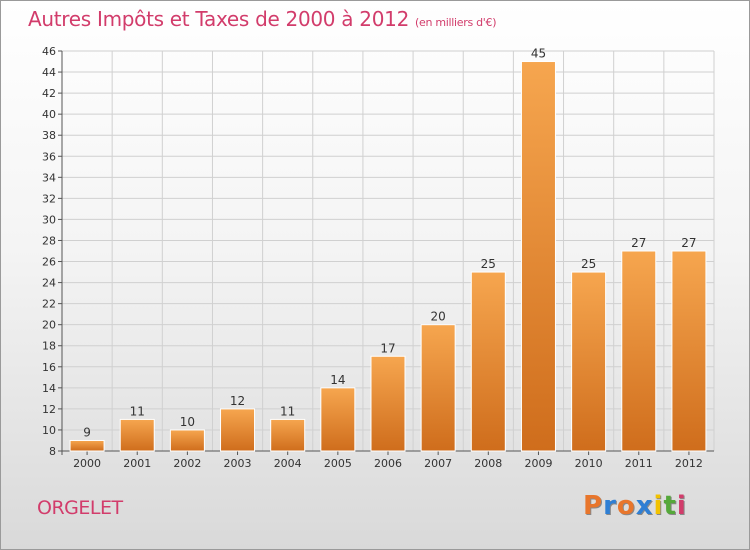 The height and width of the screenshot is (550, 750). I want to click on bar-2011, so click(639, 351).